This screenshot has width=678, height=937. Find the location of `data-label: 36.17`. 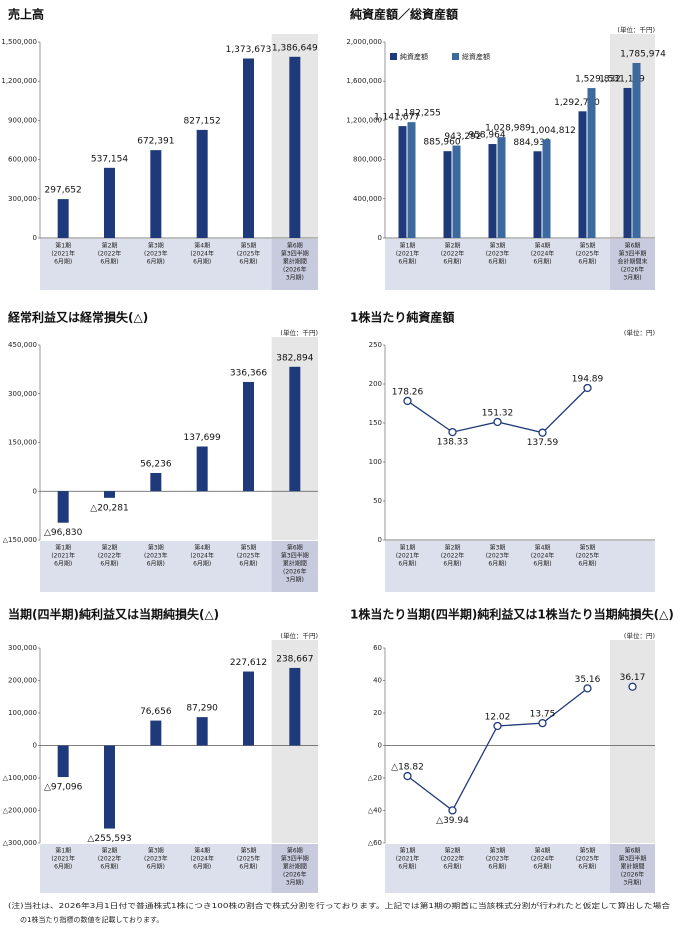

data-label: 36.17 is located at coordinates (633, 678).